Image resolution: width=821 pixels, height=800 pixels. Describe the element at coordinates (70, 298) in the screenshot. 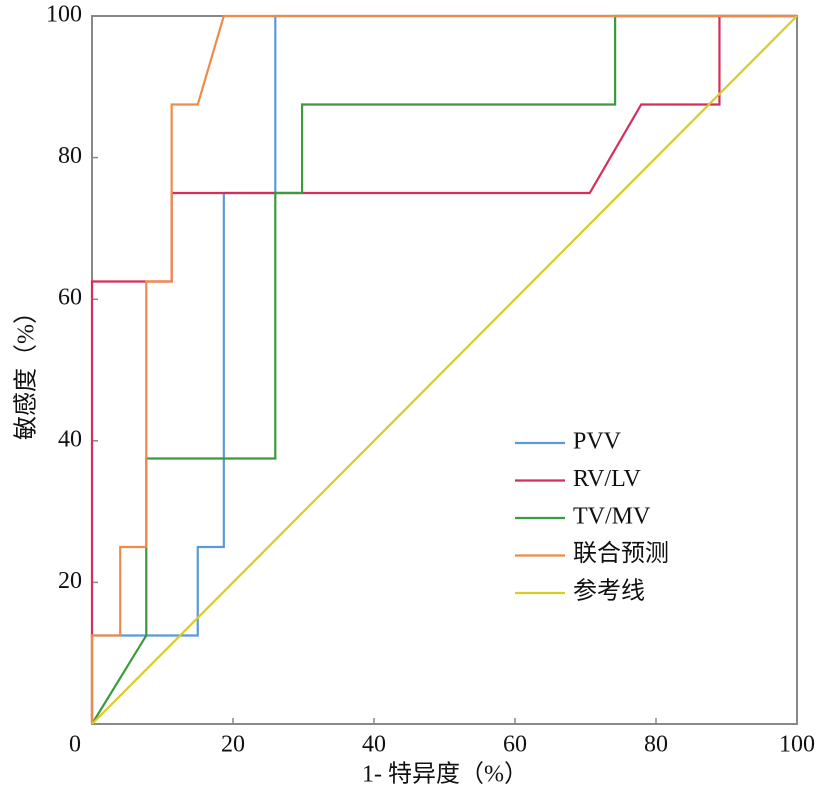

I see `y-tick-label: 60` at that location.